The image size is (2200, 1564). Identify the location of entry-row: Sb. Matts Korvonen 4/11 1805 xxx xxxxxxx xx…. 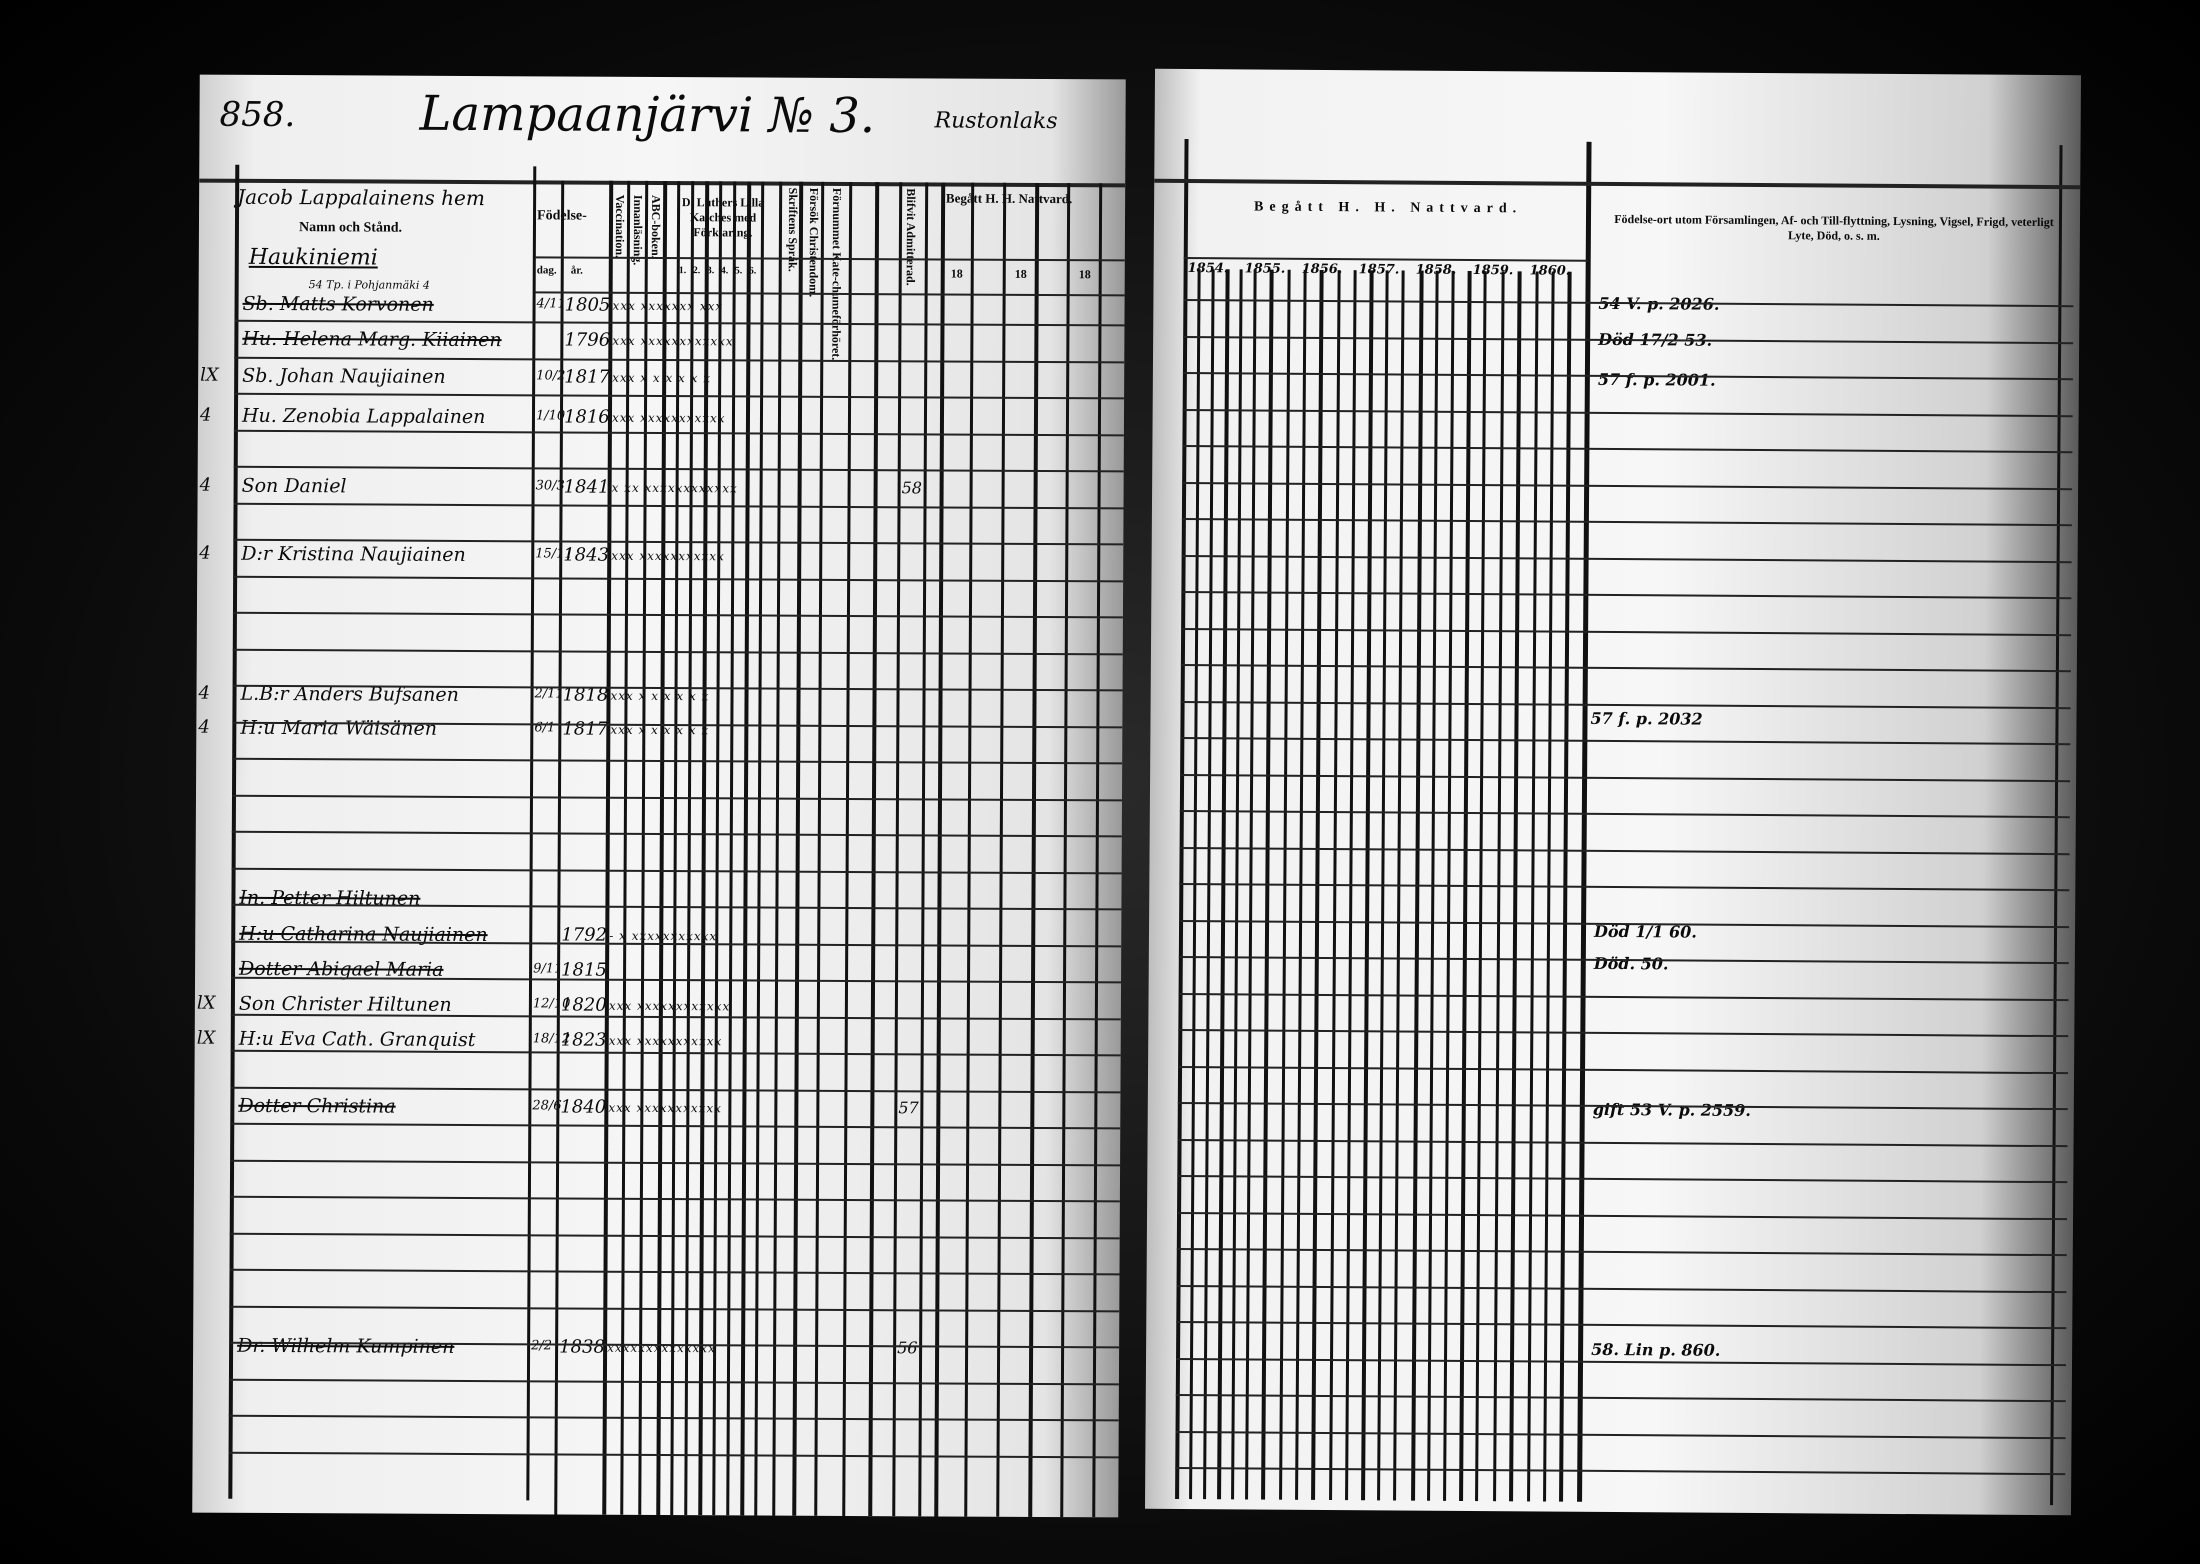
(663, 195).